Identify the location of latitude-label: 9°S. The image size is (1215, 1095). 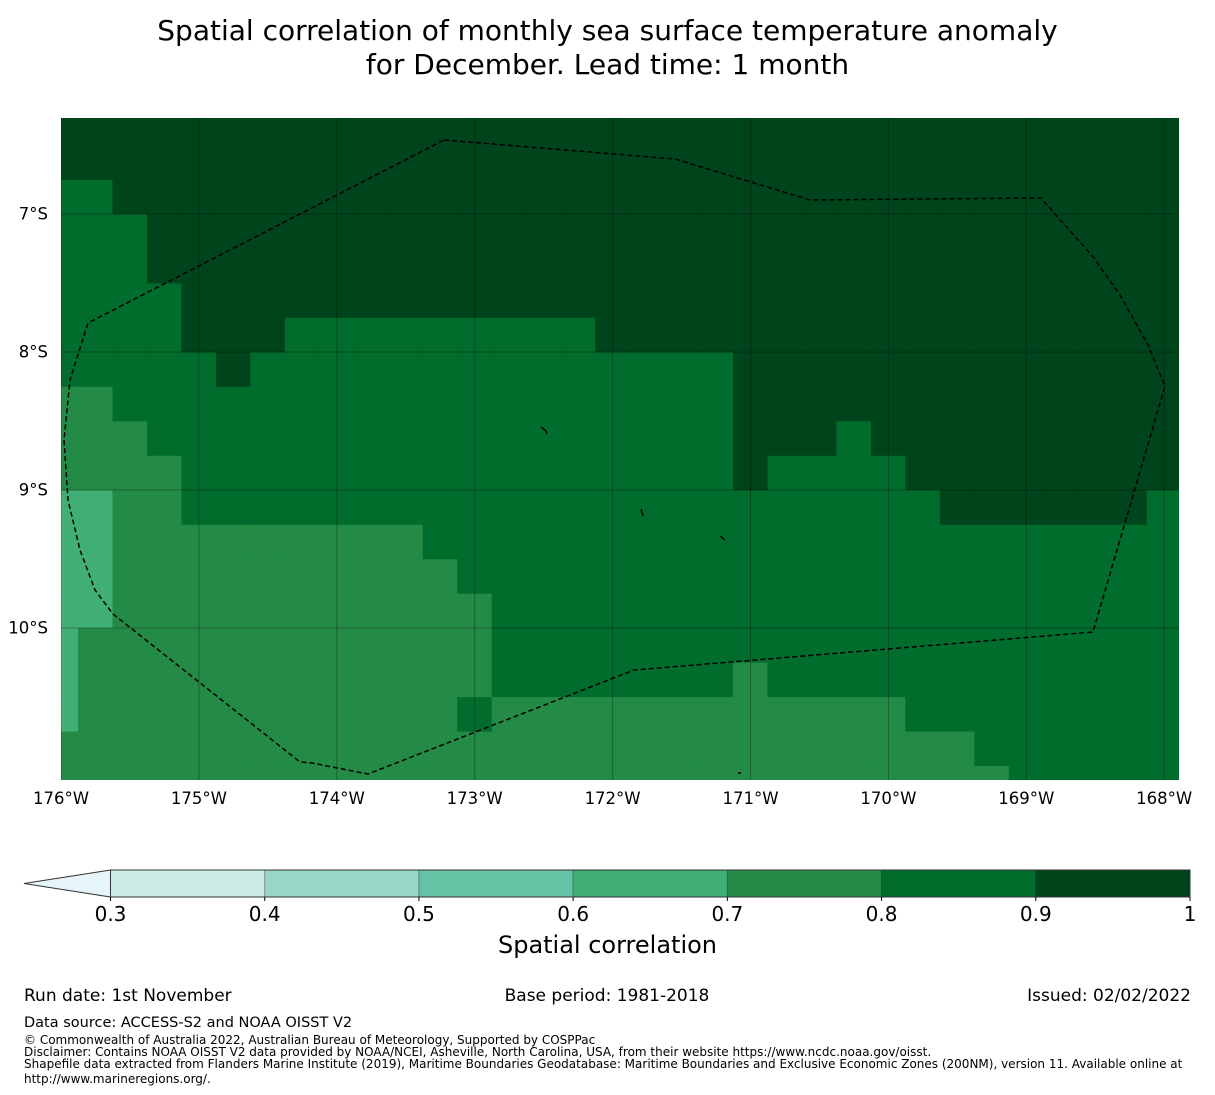
(33, 490).